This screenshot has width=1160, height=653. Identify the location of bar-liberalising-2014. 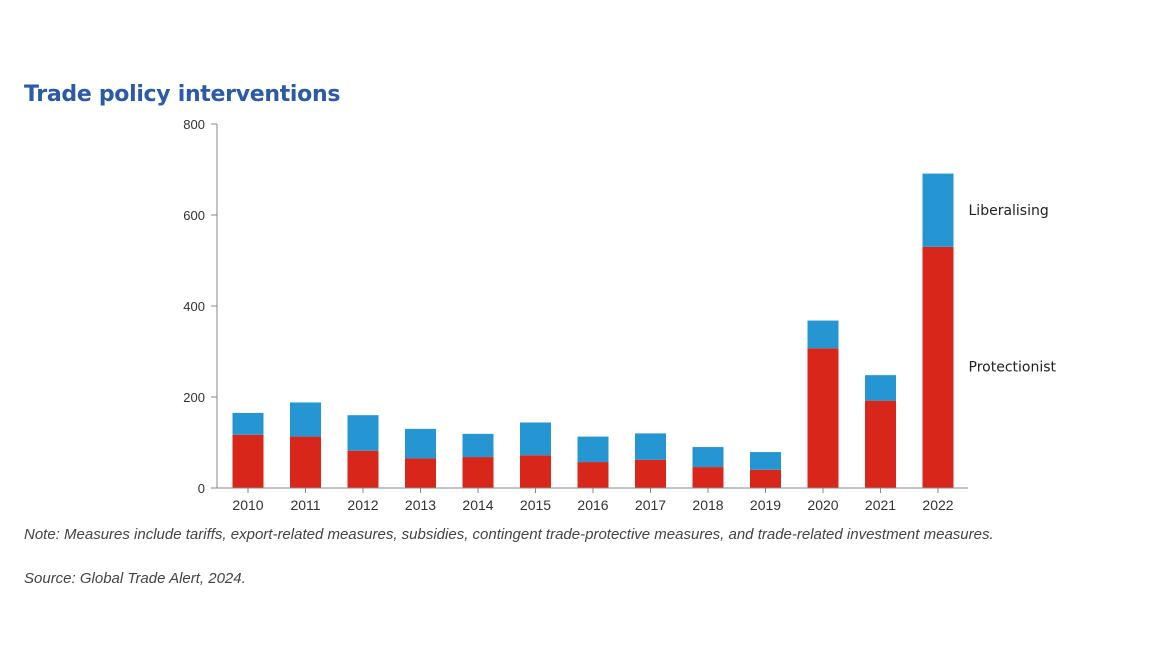
(478, 445).